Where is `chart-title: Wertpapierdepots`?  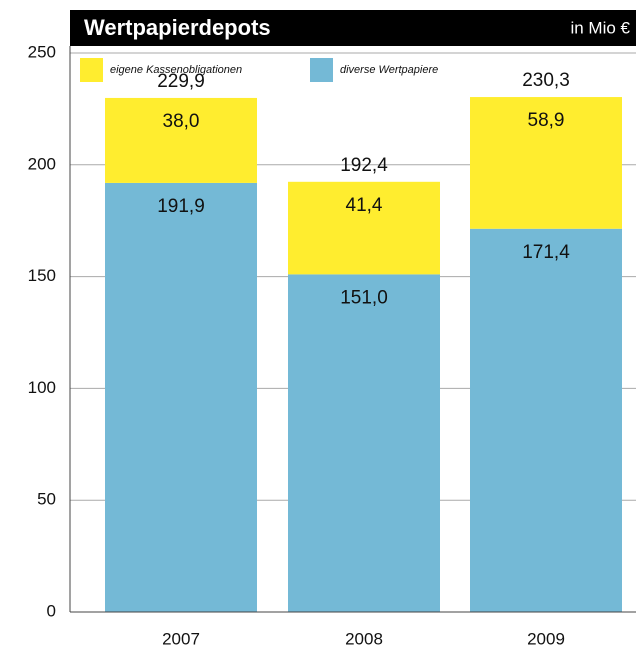
chart-title: Wertpapierdepots is located at coordinates (177, 27).